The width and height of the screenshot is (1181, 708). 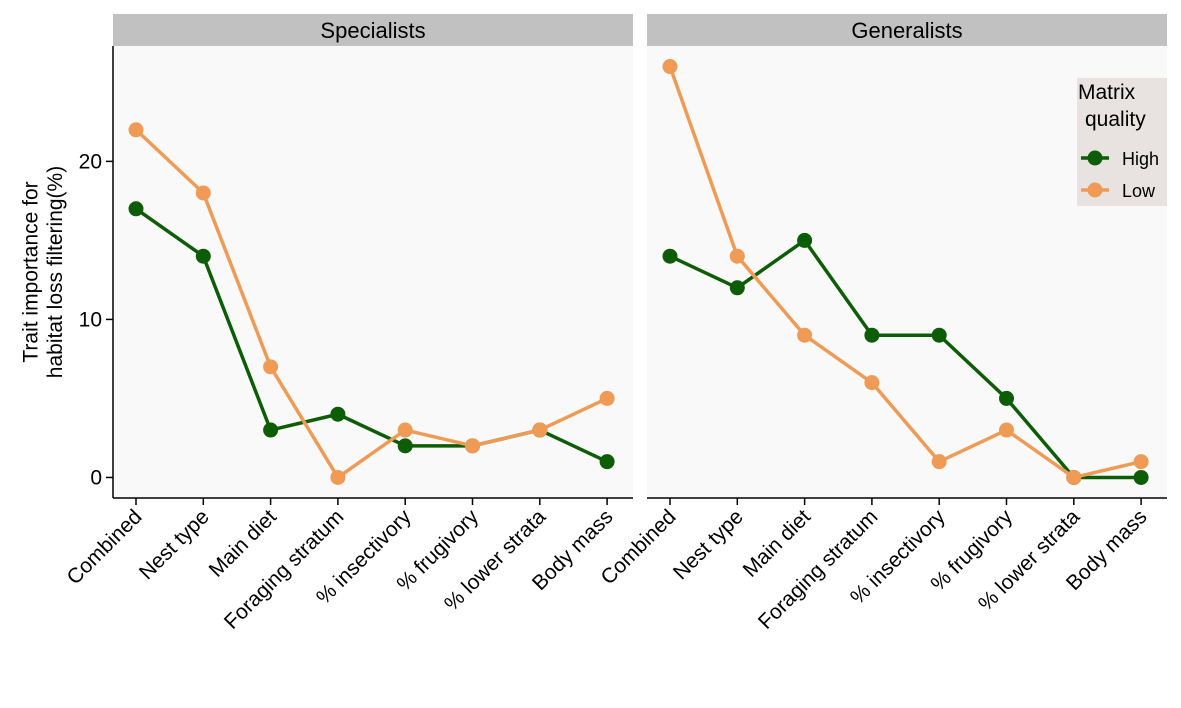 I want to click on x-tick-label-combined: Combined, so click(x=105, y=547).